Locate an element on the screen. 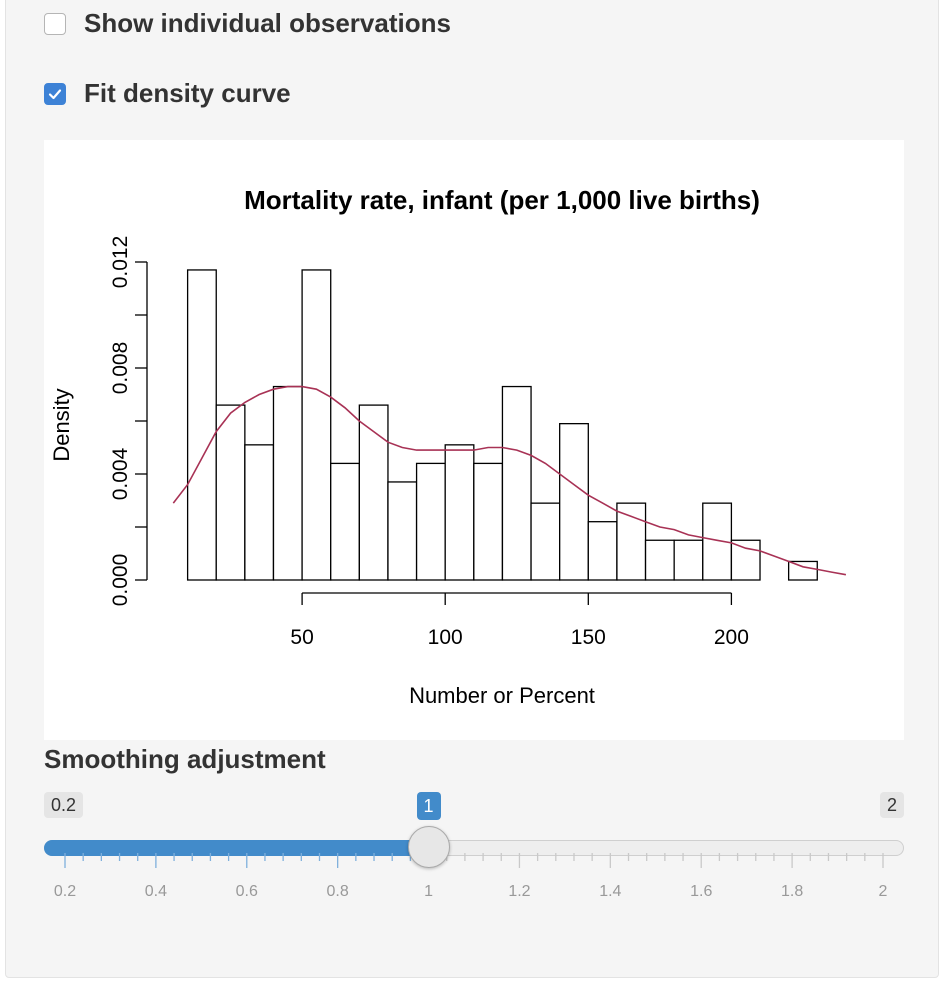 The width and height of the screenshot is (942, 982). y-tick-label: 0.004 is located at coordinates (120, 473).